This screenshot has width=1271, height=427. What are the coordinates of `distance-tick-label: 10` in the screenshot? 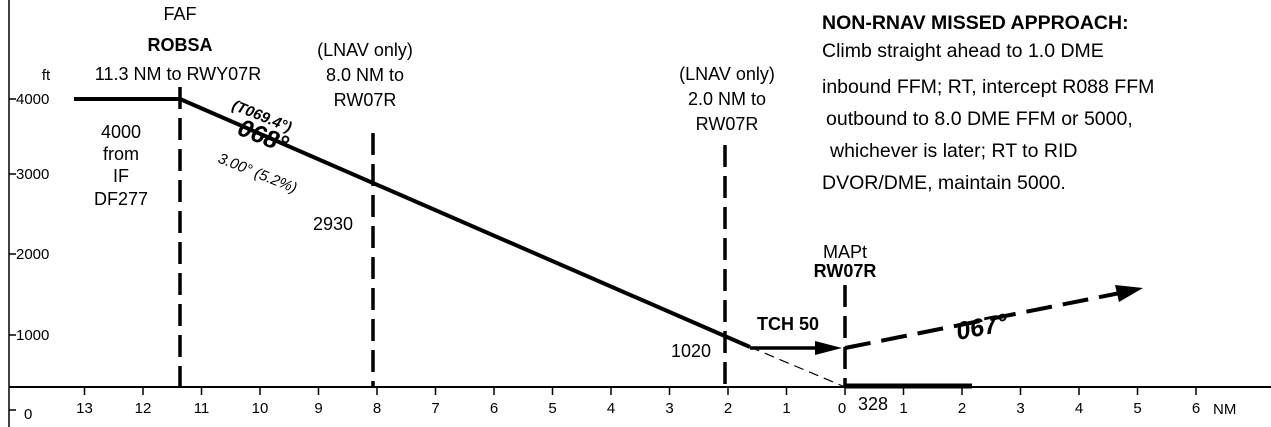 It's located at (260, 408).